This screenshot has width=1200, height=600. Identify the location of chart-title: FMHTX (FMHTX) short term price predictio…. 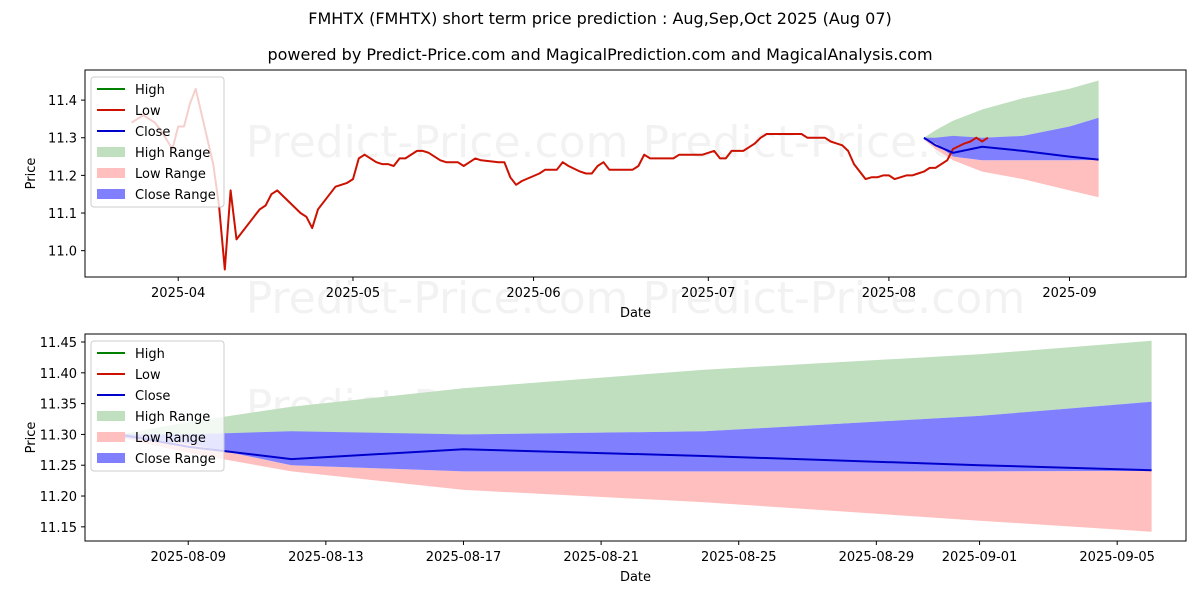
(600, 18).